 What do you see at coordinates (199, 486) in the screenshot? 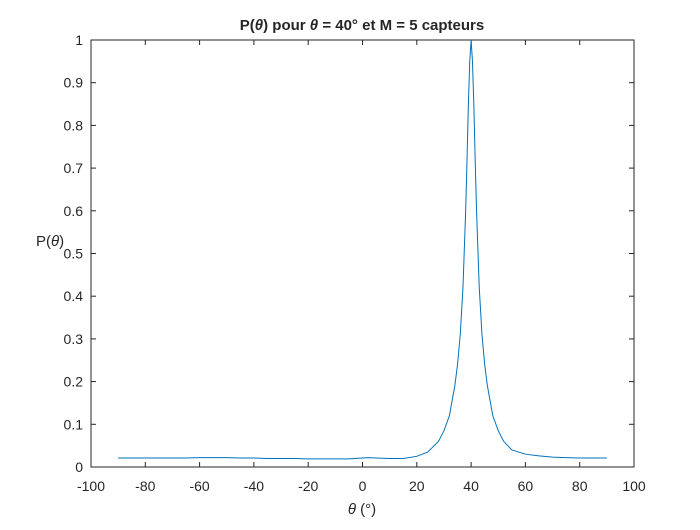
I see `x-tick-label: -60` at bounding box center [199, 486].